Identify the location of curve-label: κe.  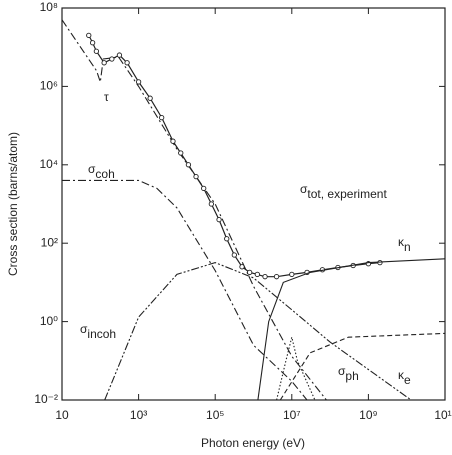
(404, 377).